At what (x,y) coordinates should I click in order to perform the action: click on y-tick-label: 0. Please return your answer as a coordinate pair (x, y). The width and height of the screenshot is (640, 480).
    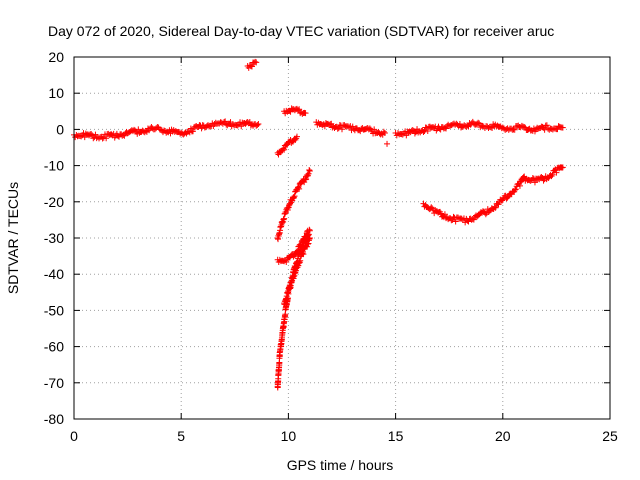
    Looking at the image, I should click on (60, 129).